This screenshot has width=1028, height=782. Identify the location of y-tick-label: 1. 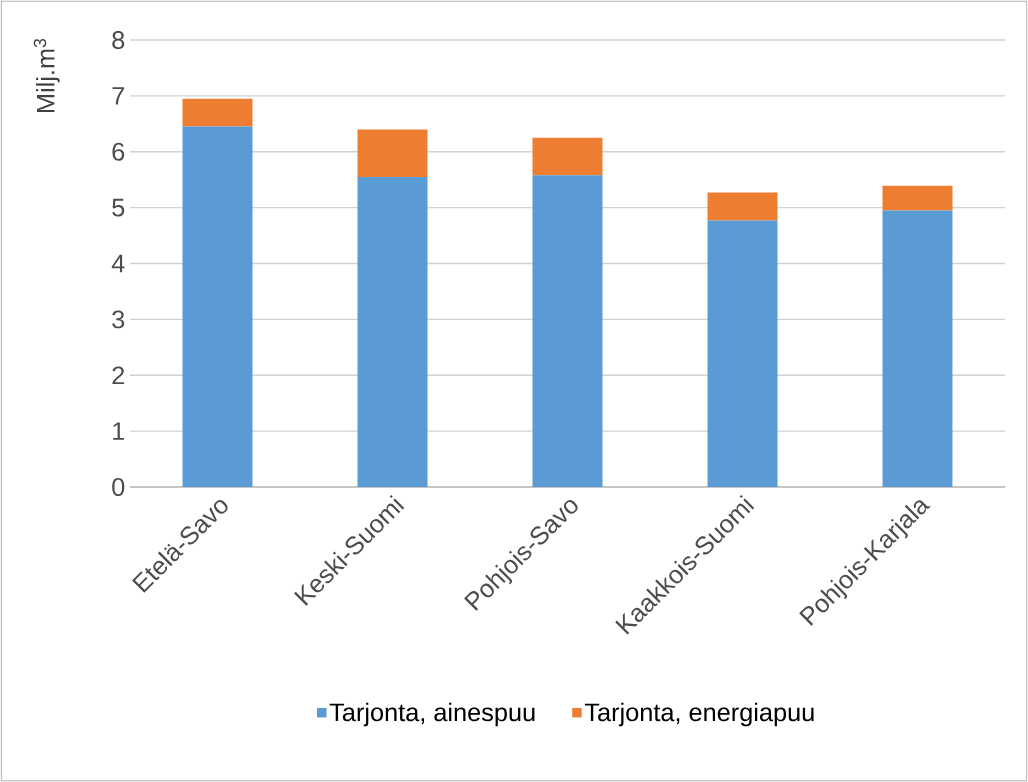
(119, 431).